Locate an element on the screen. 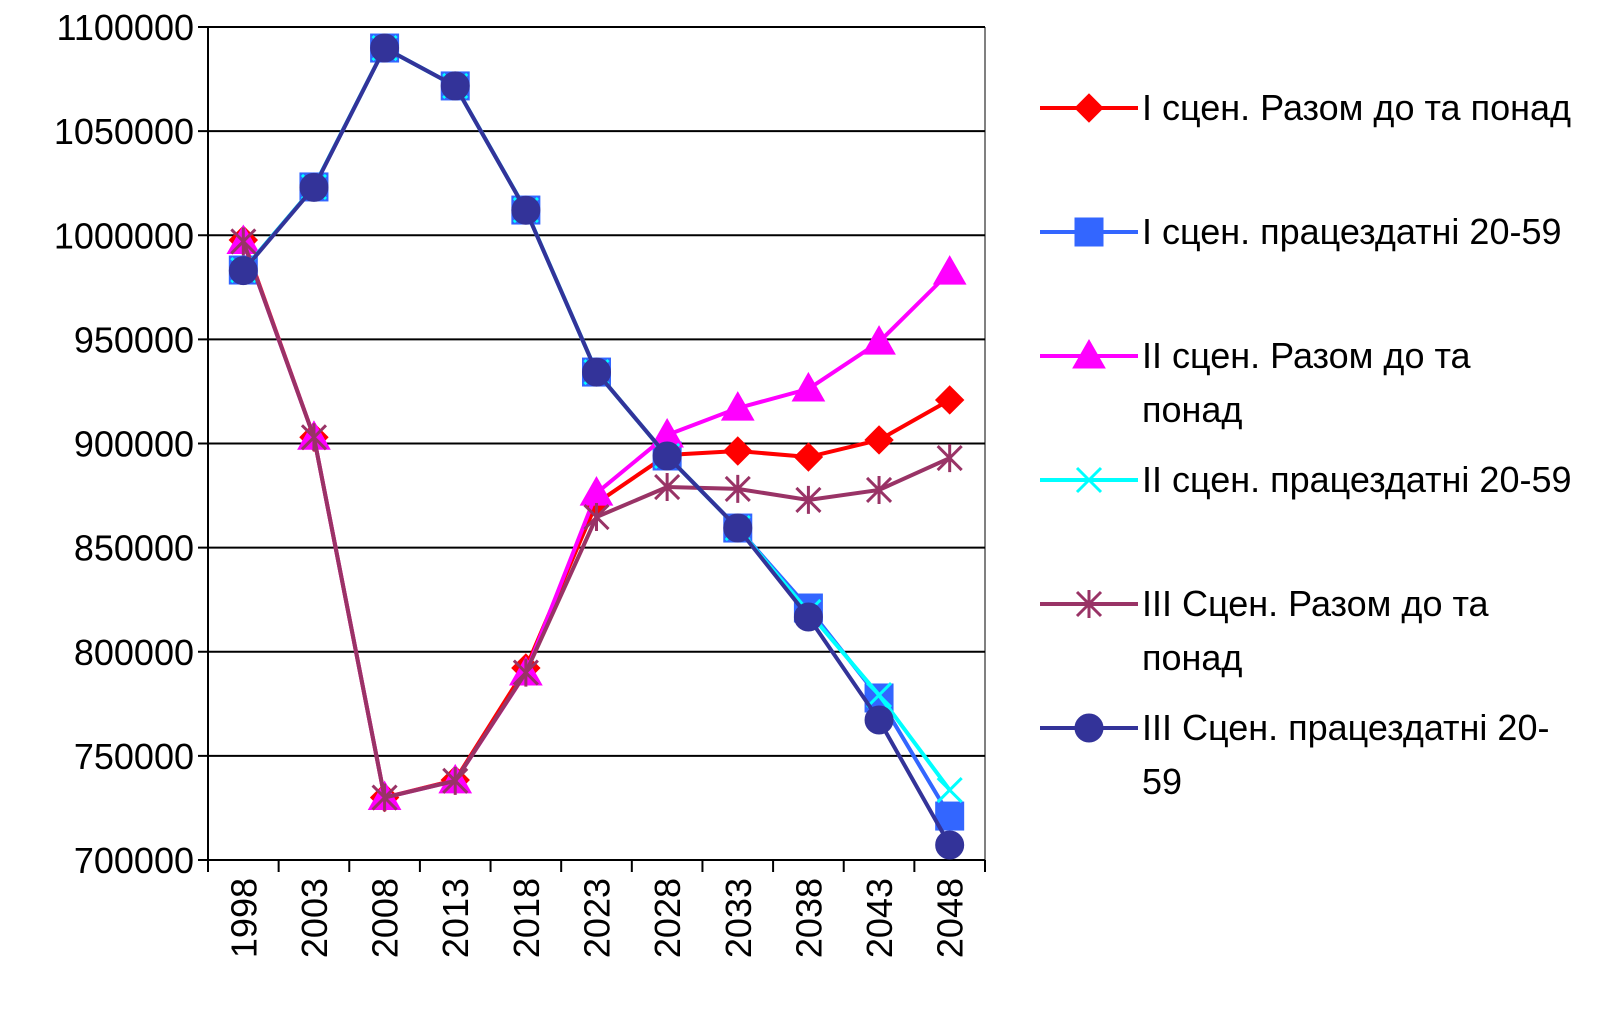 This screenshot has width=1608, height=1013. legend-item: III Сцен. працездатні 20-59 is located at coordinates (1320, 763).